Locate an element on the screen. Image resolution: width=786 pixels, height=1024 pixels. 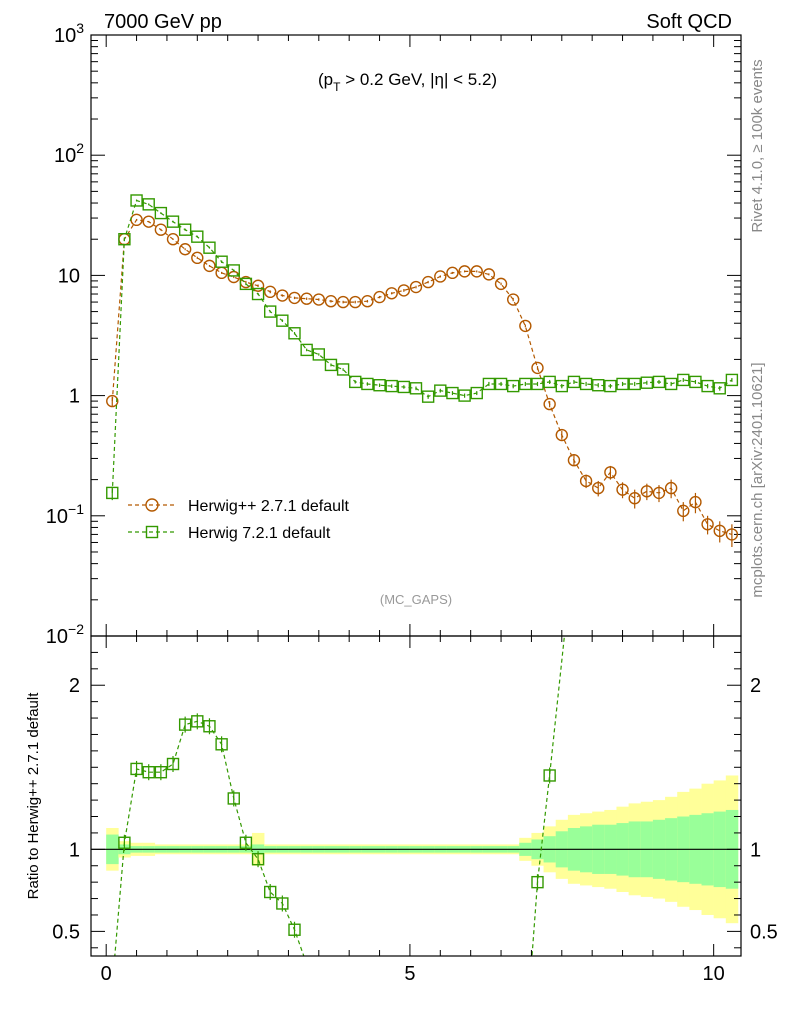
ratio-y-tick-label-right: 1 is located at coordinates (755, 850).